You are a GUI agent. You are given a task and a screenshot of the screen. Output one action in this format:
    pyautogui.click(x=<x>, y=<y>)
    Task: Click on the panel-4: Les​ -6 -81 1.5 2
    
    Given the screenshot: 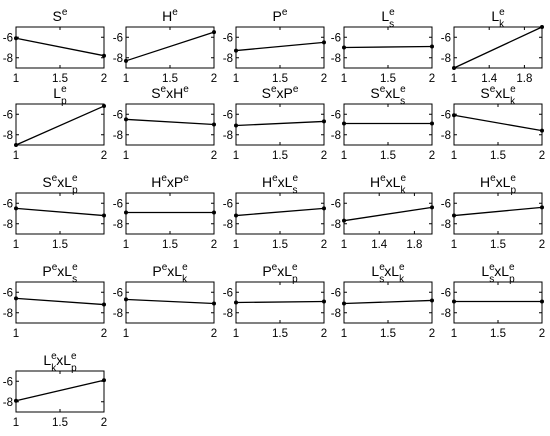 What is the action you would take?
    pyautogui.click(x=383, y=46)
    